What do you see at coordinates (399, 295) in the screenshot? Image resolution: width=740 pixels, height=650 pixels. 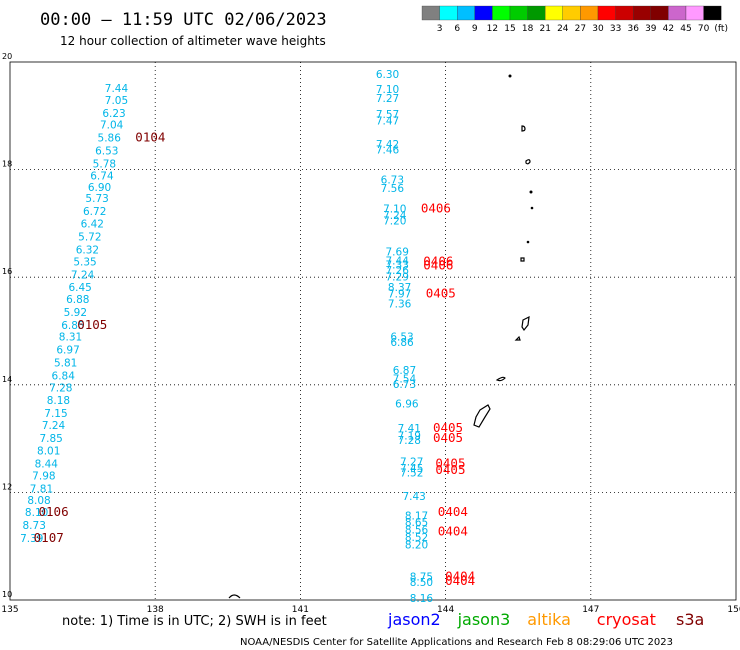 I see `swh-value: 7.97` at bounding box center [399, 295].